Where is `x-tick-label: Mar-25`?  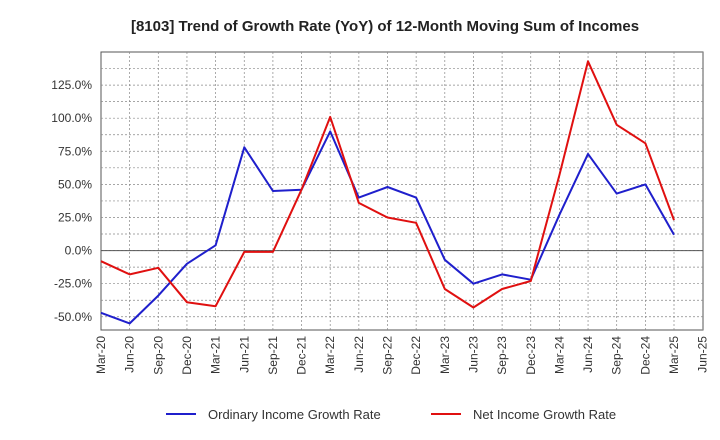
x-tick-label: Mar-25 is located at coordinates (674, 355).